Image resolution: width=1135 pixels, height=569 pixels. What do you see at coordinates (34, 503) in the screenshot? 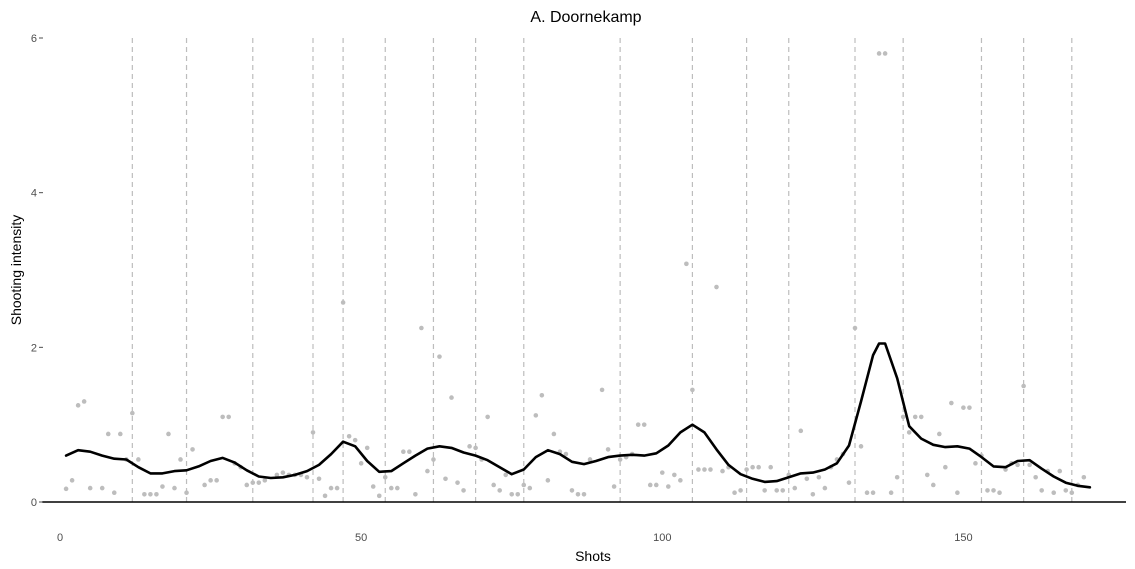
I see `y-tick-label: 0` at bounding box center [34, 503].